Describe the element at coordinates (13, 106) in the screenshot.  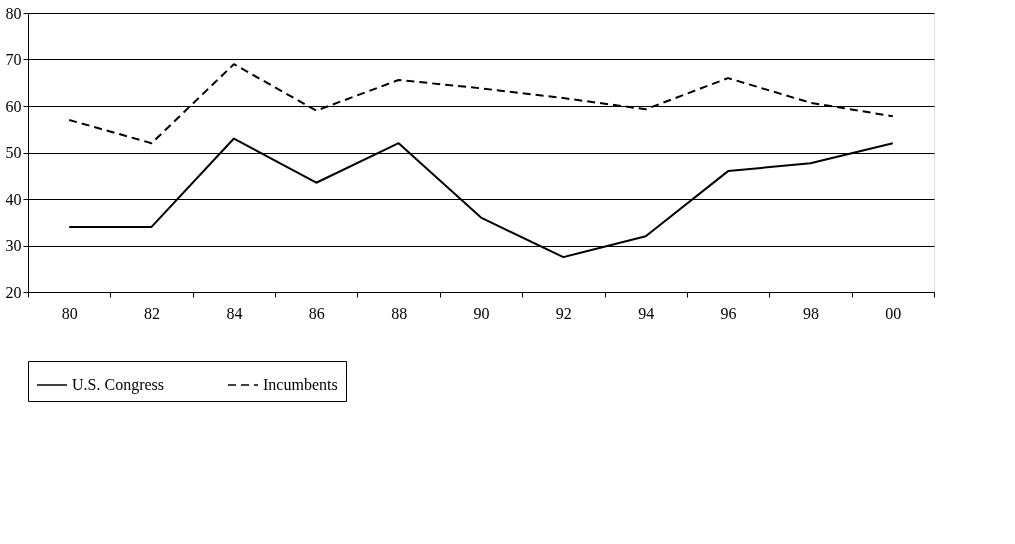
I see `y-tick-label: 60` at that location.